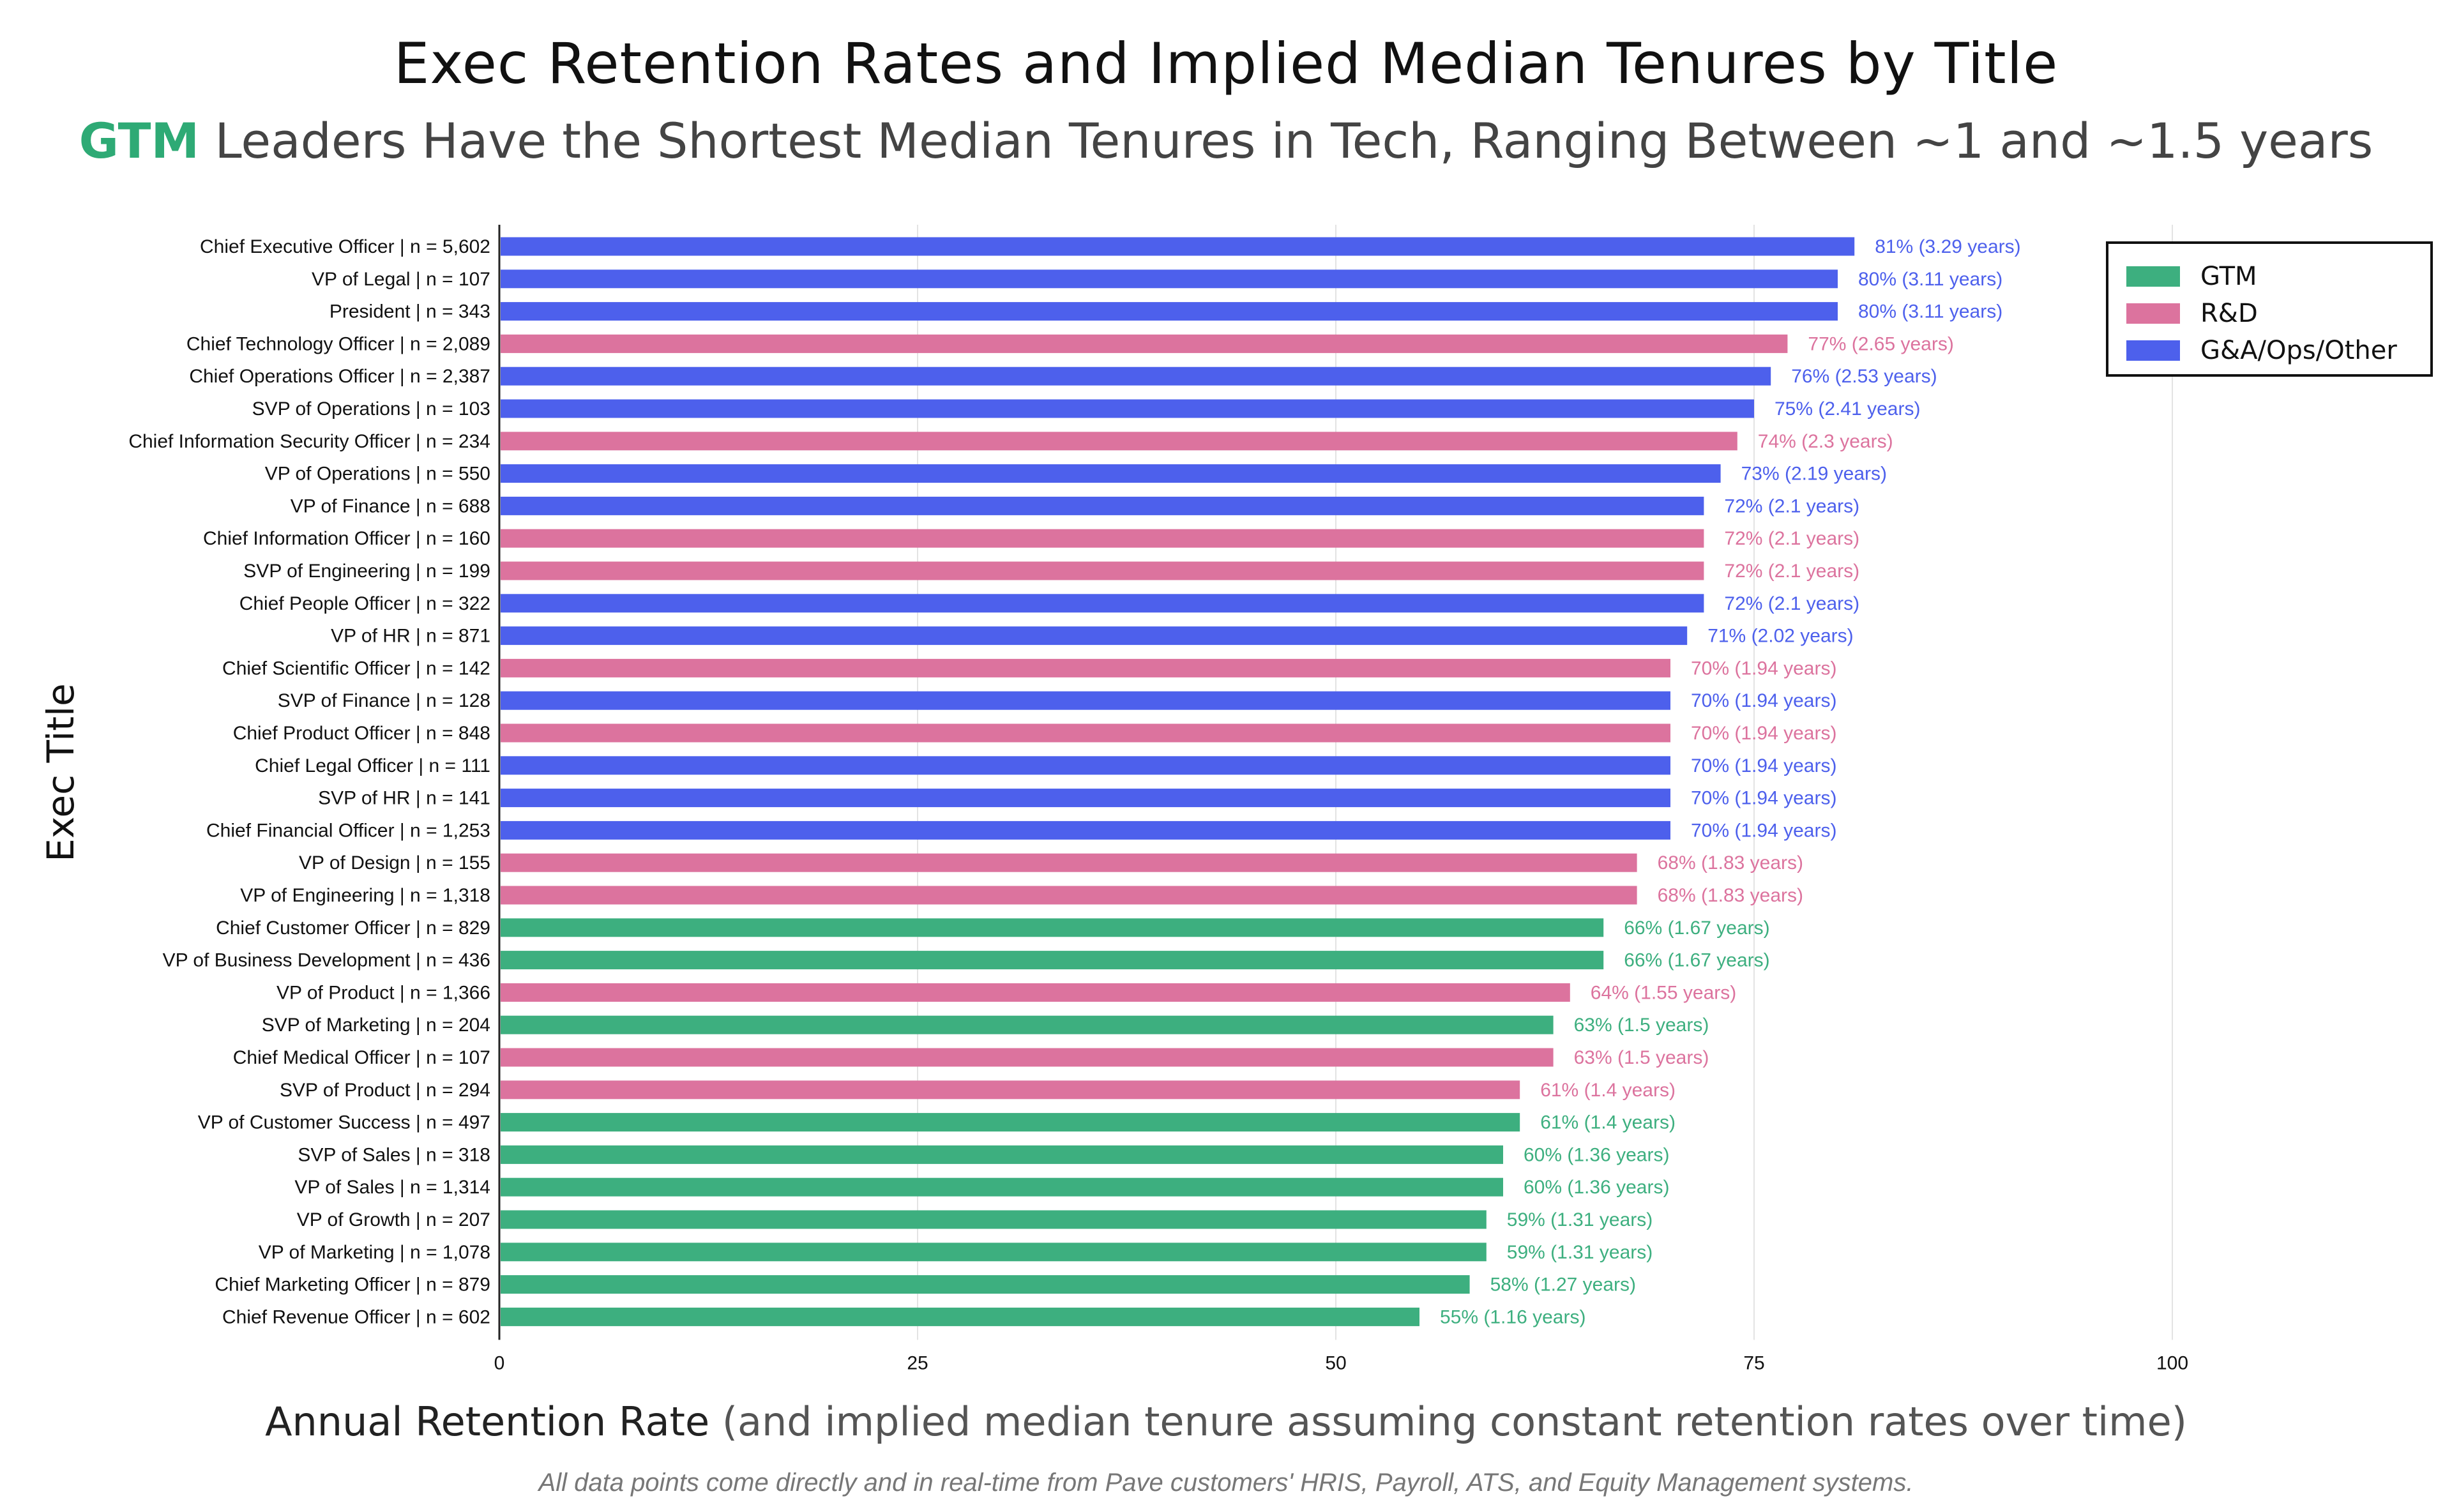  Describe the element at coordinates (361, 1057) in the screenshot. I see `category-label: Chief Medical Officer | n = 107` at that location.